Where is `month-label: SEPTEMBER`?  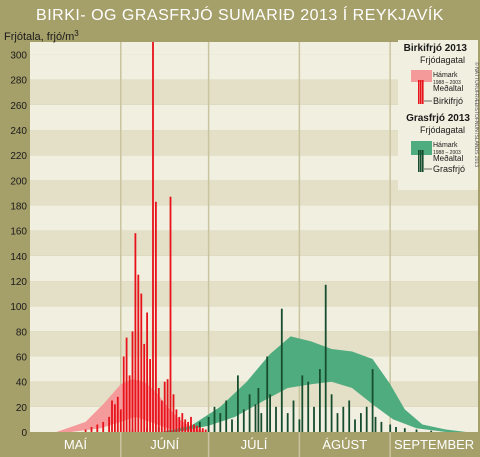
month-label: SEPTEMBER is located at coordinates (434, 444).